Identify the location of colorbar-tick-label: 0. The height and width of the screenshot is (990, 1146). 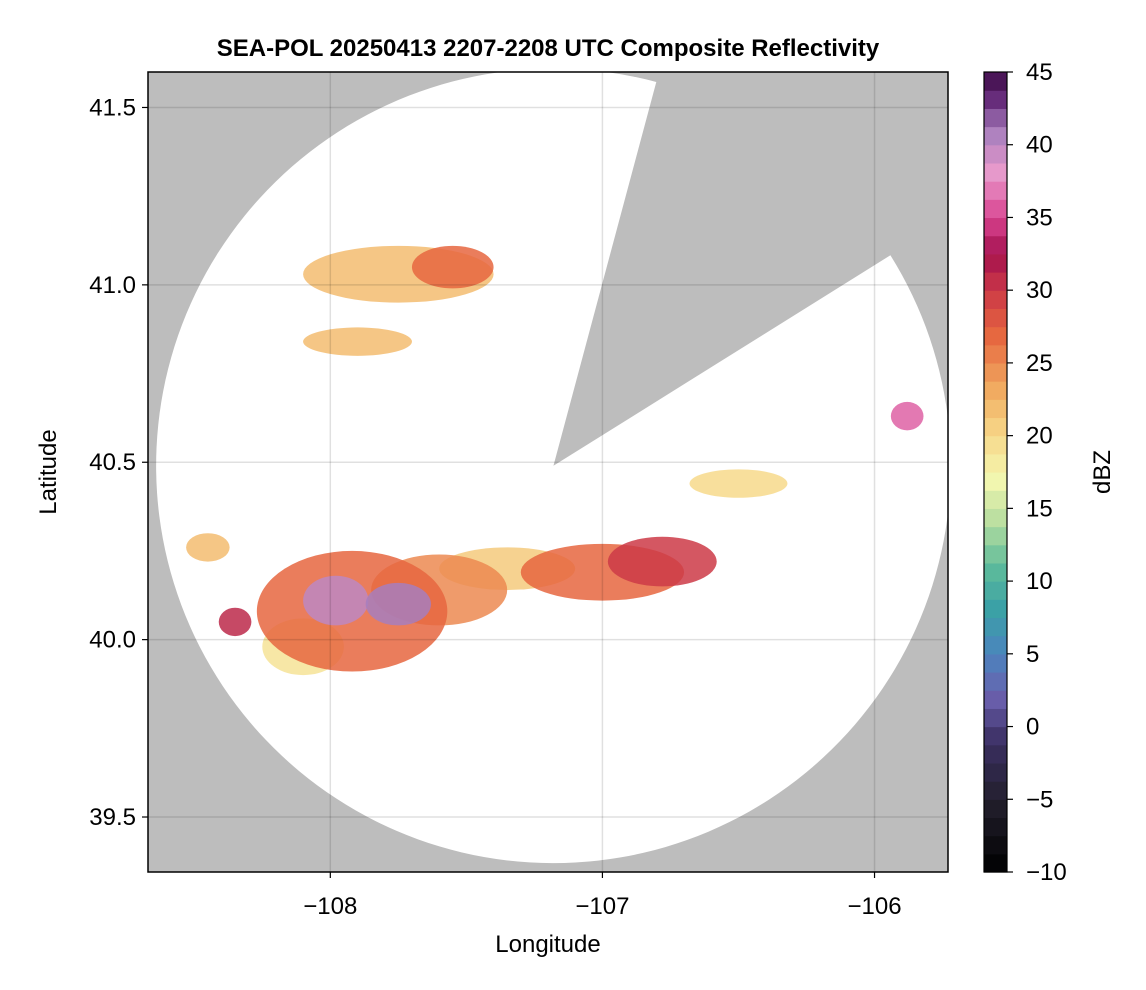
(1032, 727).